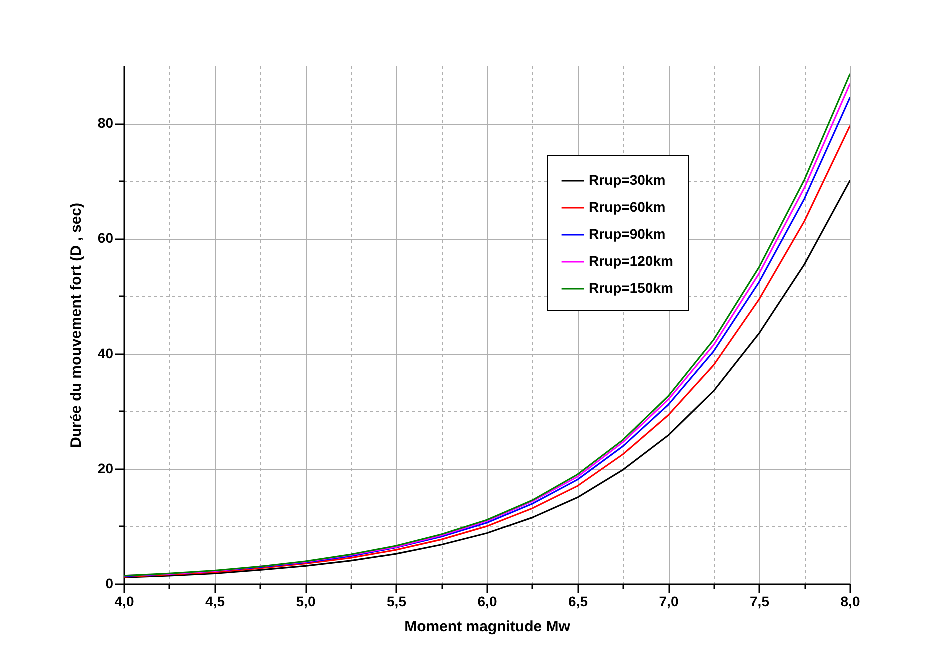 The image size is (931, 662). I want to click on y-tick-label: 40, so click(106, 353).